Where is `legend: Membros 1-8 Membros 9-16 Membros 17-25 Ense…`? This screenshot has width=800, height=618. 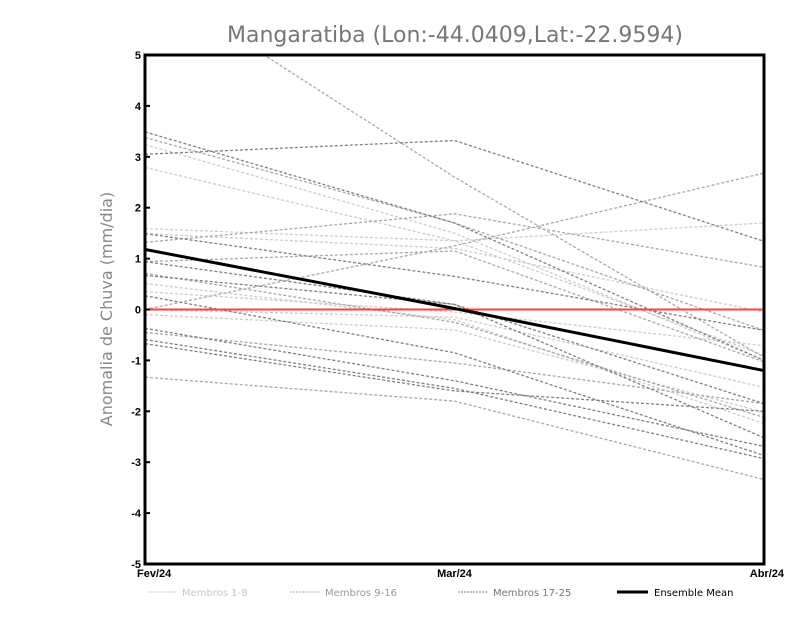 legend: Membros 1-8 Membros 9-16 Membros 17-25 Ense… is located at coordinates (440, 593).